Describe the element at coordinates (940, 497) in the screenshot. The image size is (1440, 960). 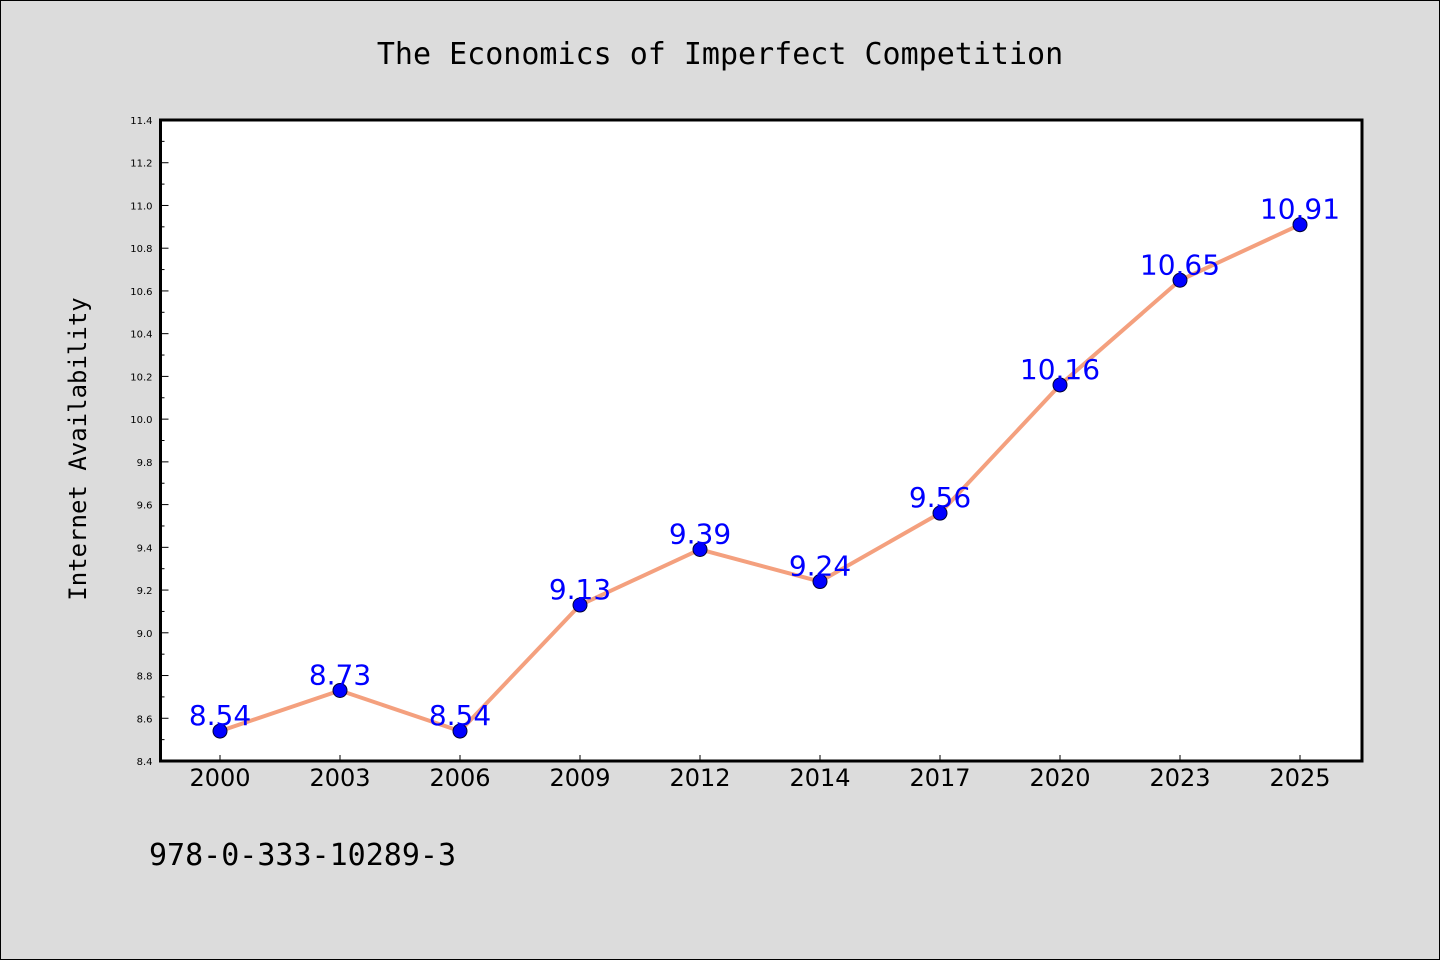
I see `data-label: 9.56` at that location.